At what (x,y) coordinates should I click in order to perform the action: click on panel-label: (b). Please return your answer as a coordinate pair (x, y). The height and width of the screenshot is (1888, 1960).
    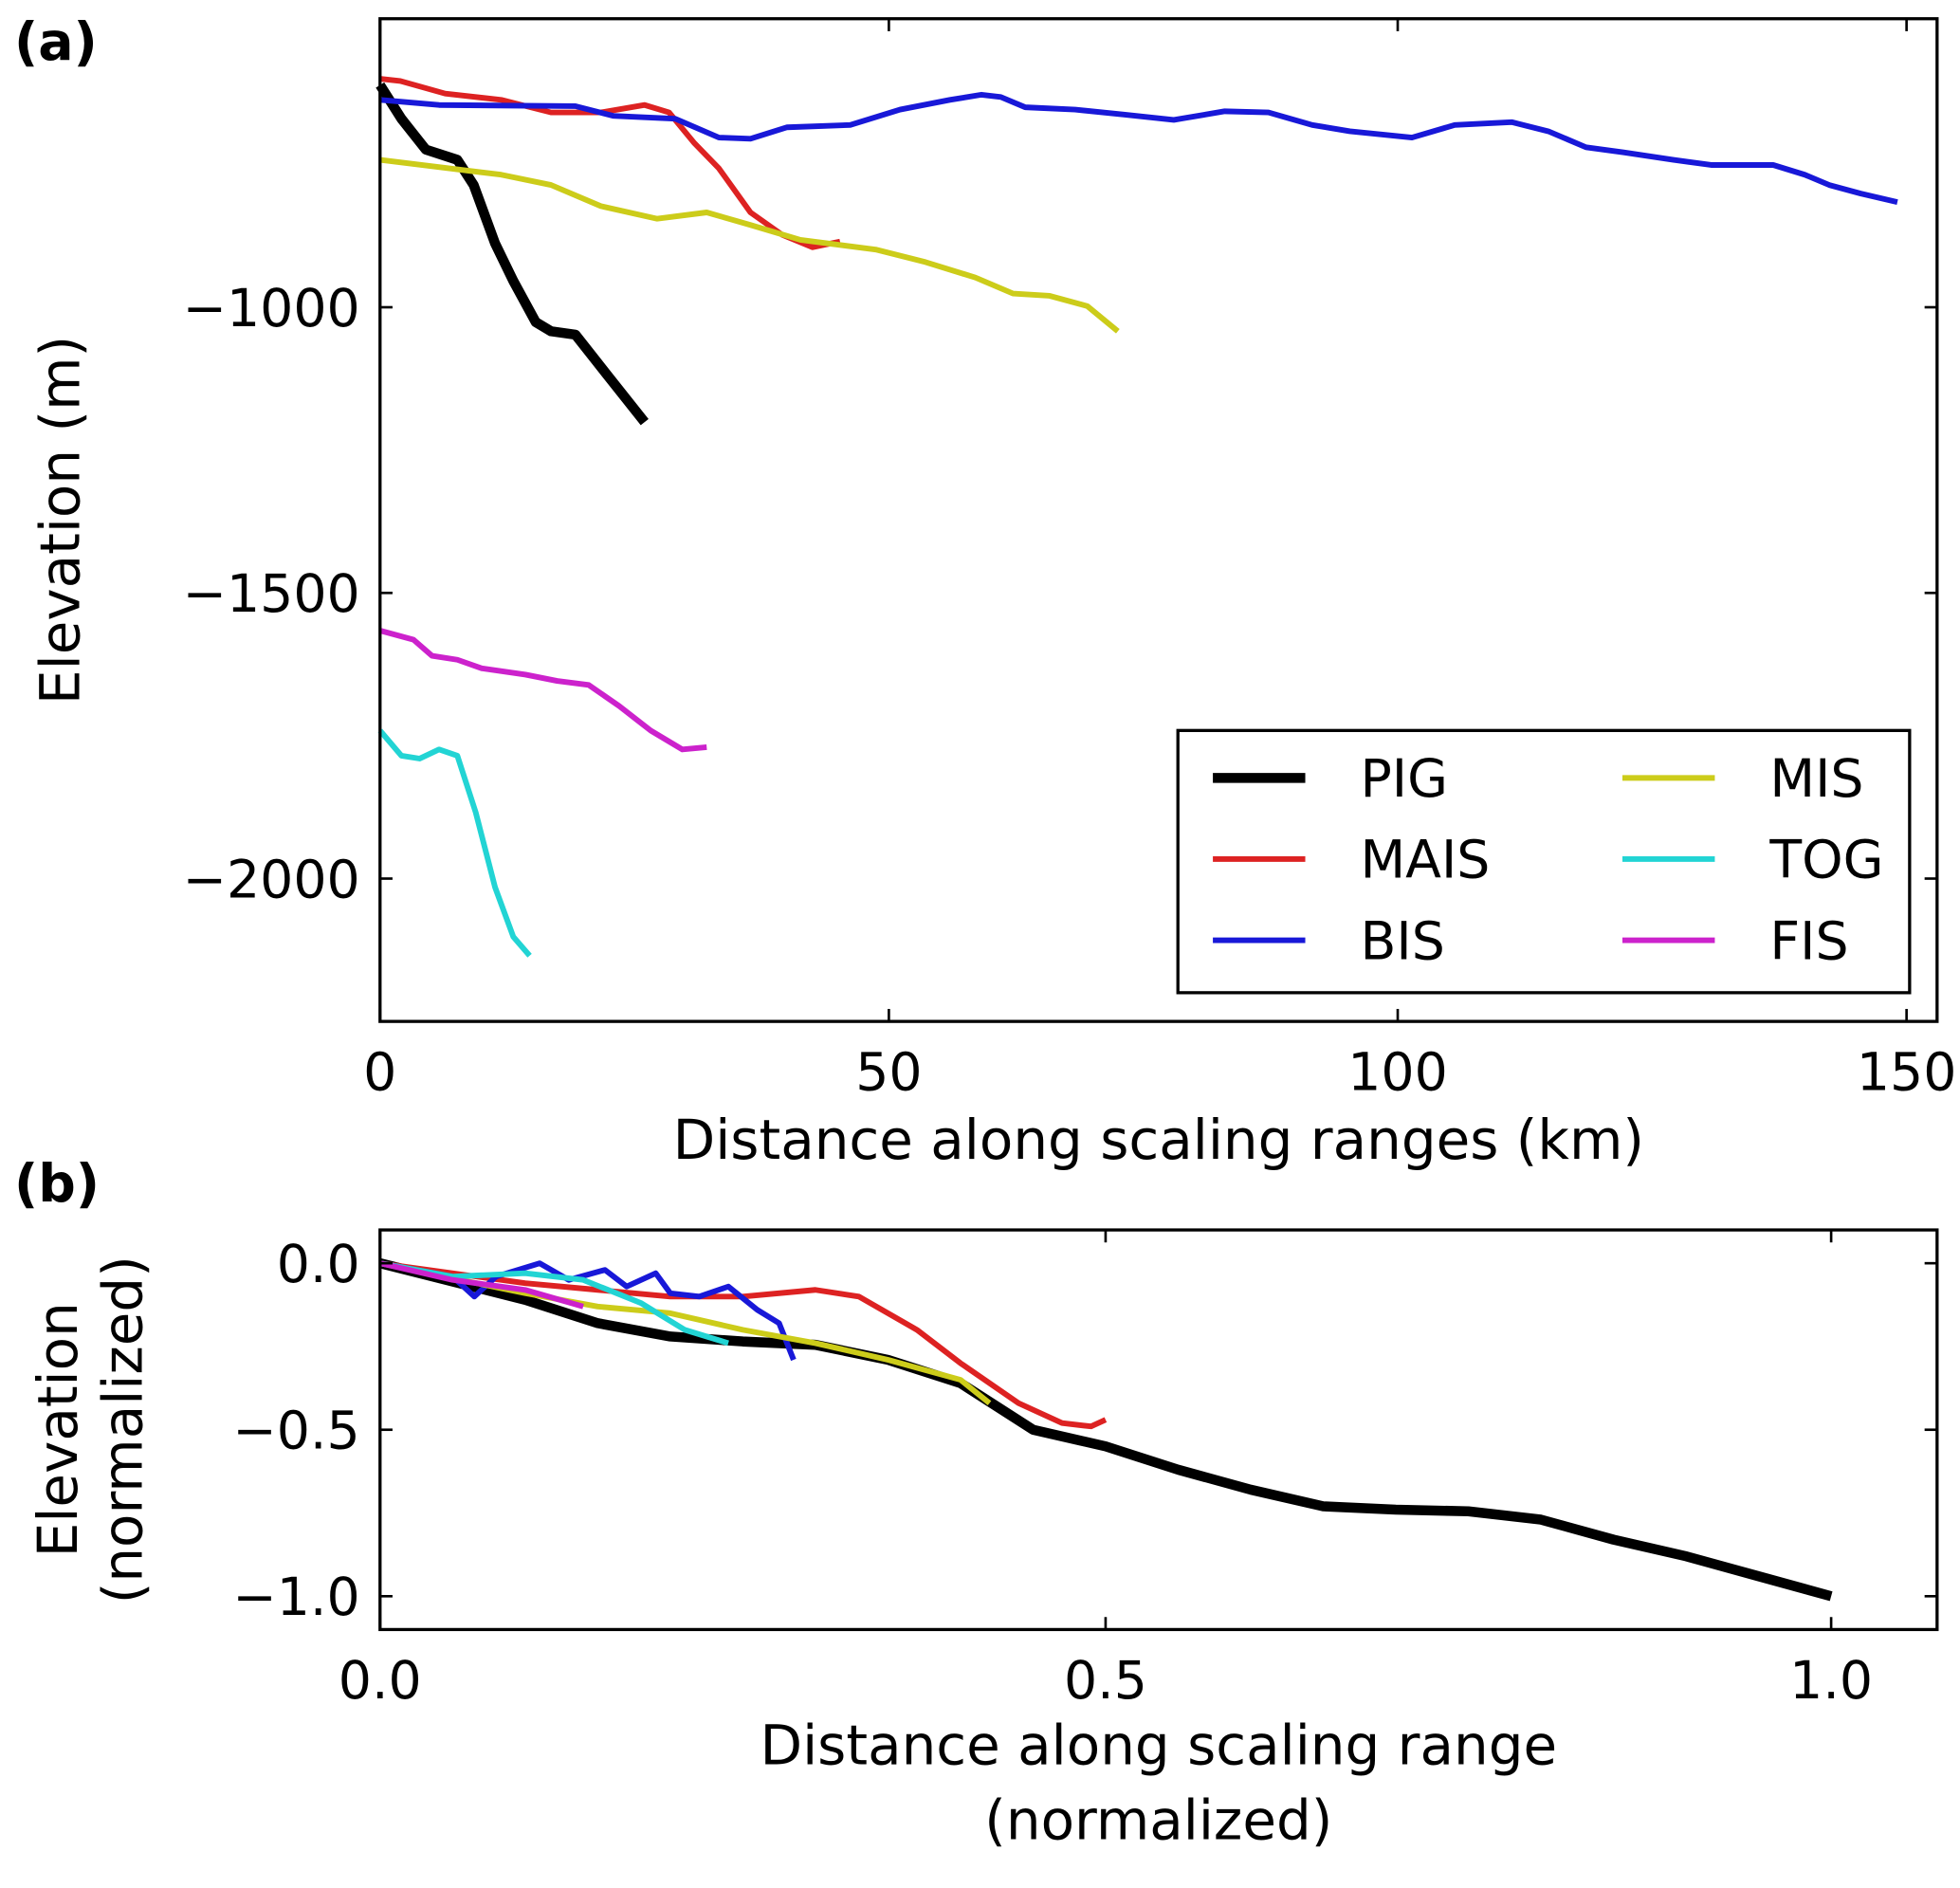
    Looking at the image, I should click on (57, 1184).